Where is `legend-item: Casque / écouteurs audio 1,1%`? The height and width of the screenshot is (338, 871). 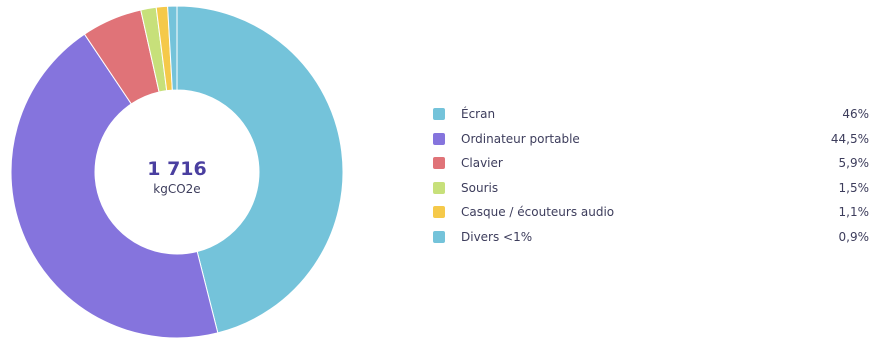 legend-item: Casque / écouteurs audio 1,1% is located at coordinates (652, 214).